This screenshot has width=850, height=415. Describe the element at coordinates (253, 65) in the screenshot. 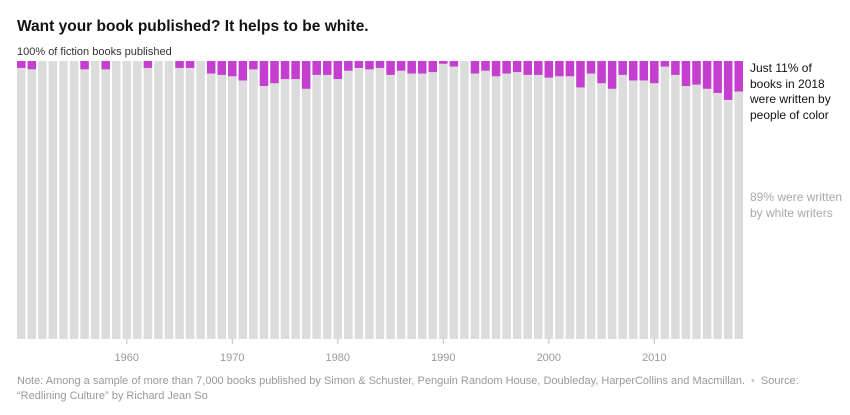

I see `bar-people-of-color-1972` at that location.